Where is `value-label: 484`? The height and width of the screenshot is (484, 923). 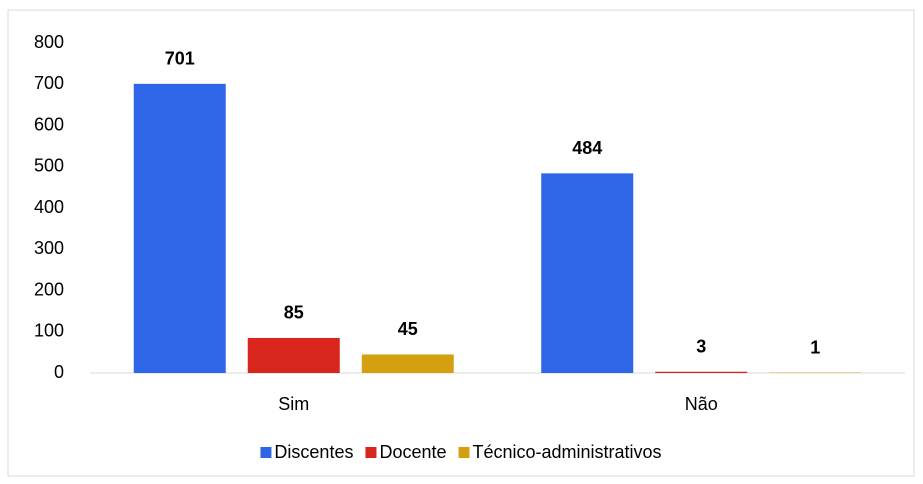 value-label: 484 is located at coordinates (587, 148).